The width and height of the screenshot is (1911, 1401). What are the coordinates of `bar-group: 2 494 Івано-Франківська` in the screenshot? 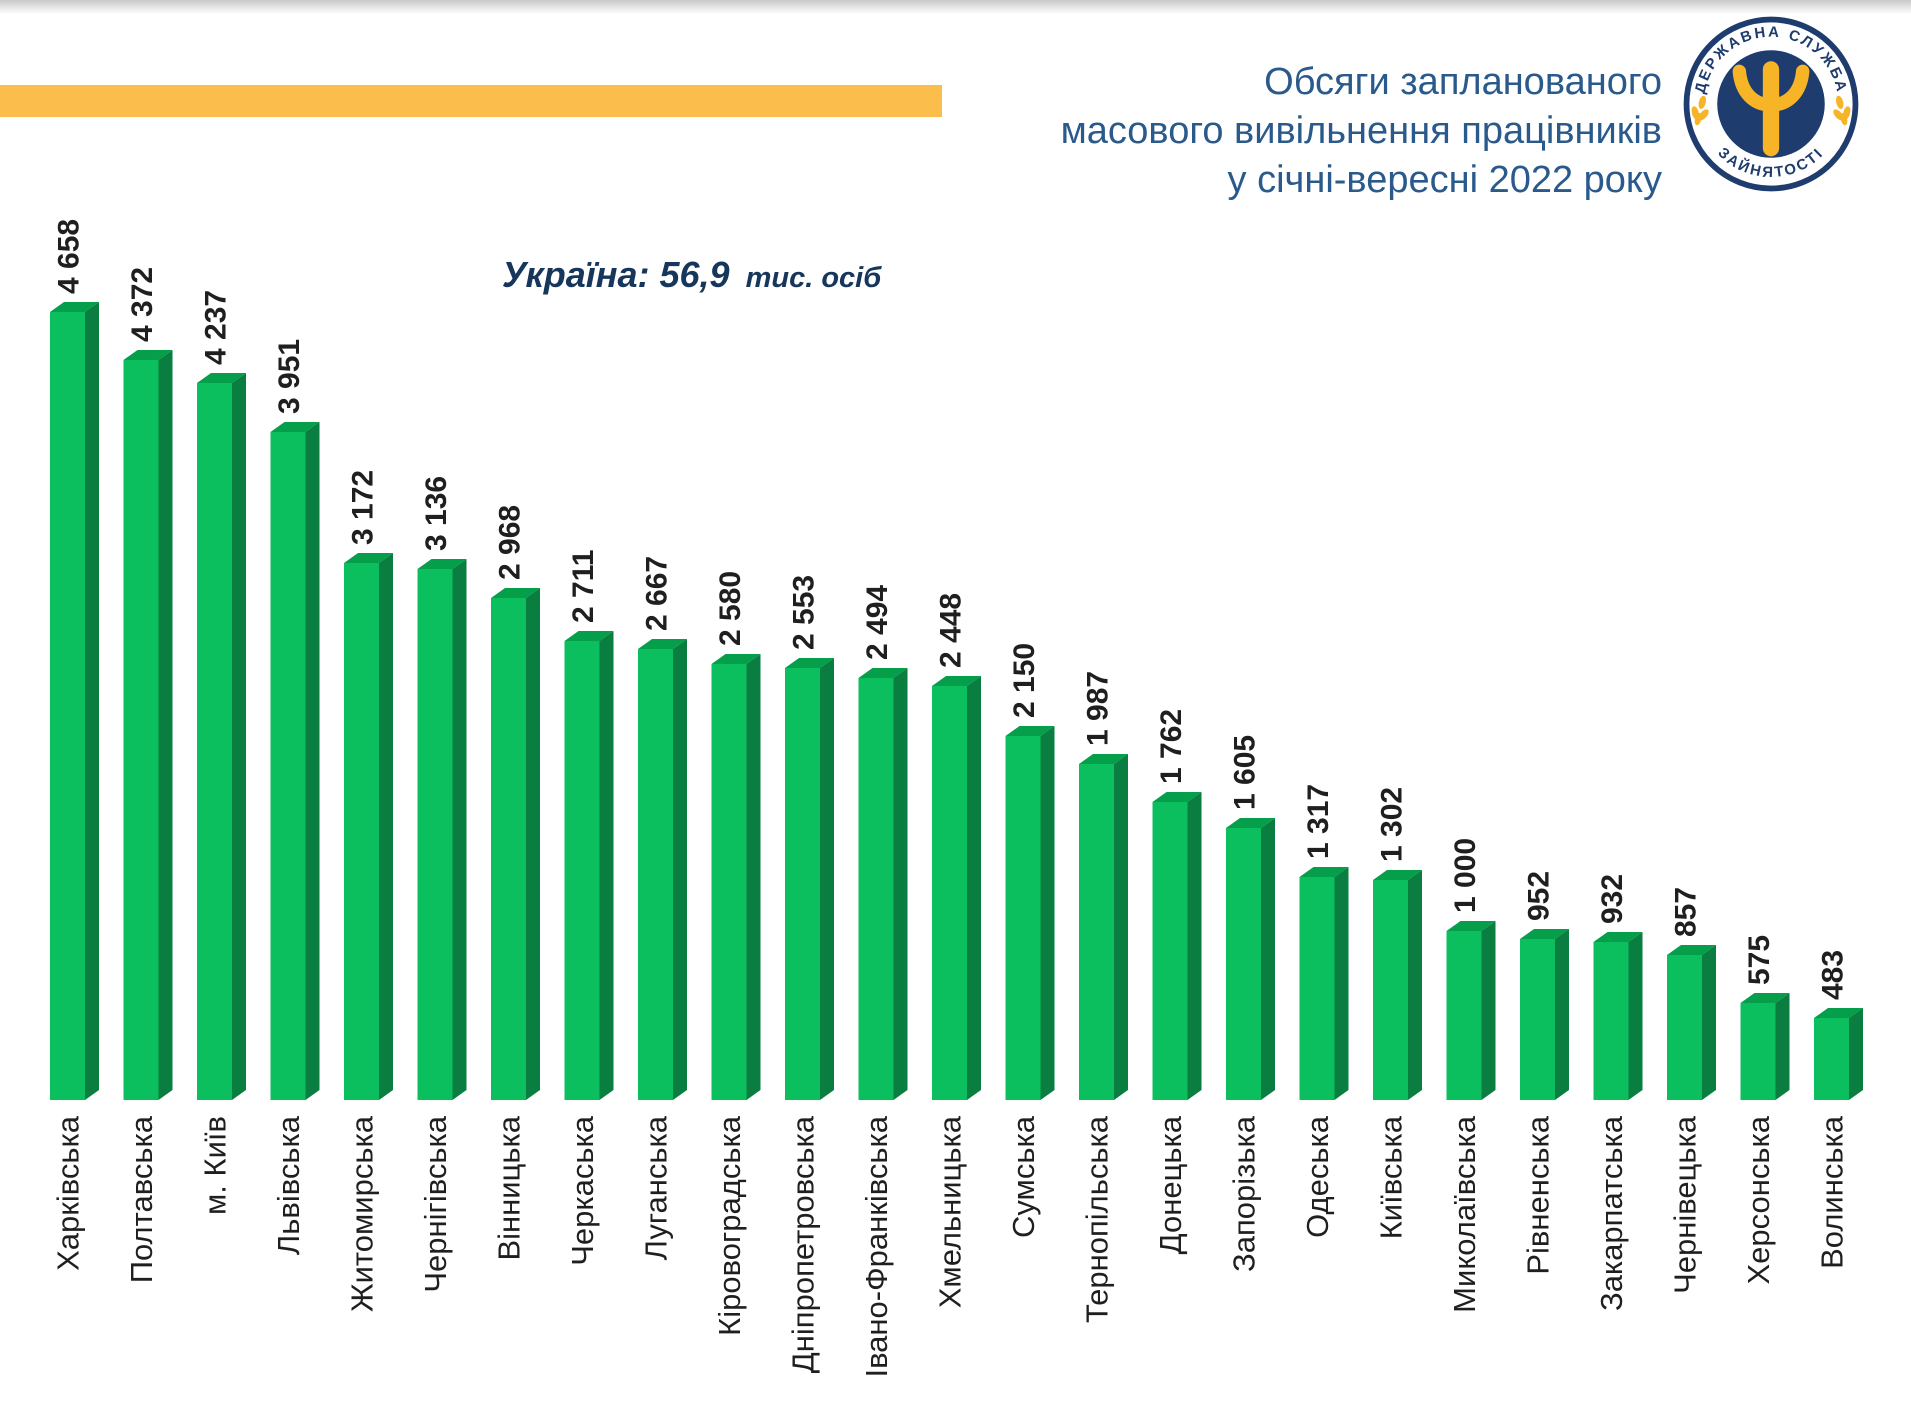 It's located at (883, 981).